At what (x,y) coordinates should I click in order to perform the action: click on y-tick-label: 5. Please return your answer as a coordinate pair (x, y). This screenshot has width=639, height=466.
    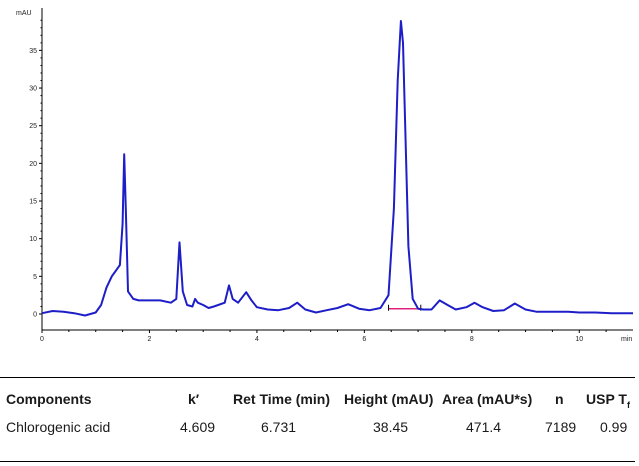
    Looking at the image, I should click on (35, 277).